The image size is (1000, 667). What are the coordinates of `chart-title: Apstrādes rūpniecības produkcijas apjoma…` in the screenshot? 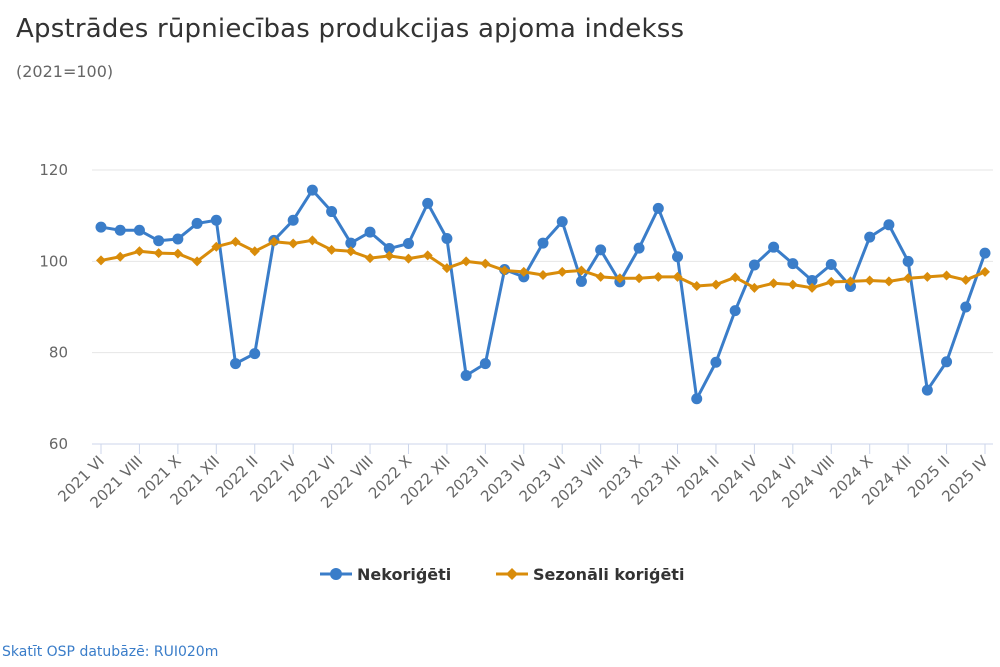 It's located at (350, 29).